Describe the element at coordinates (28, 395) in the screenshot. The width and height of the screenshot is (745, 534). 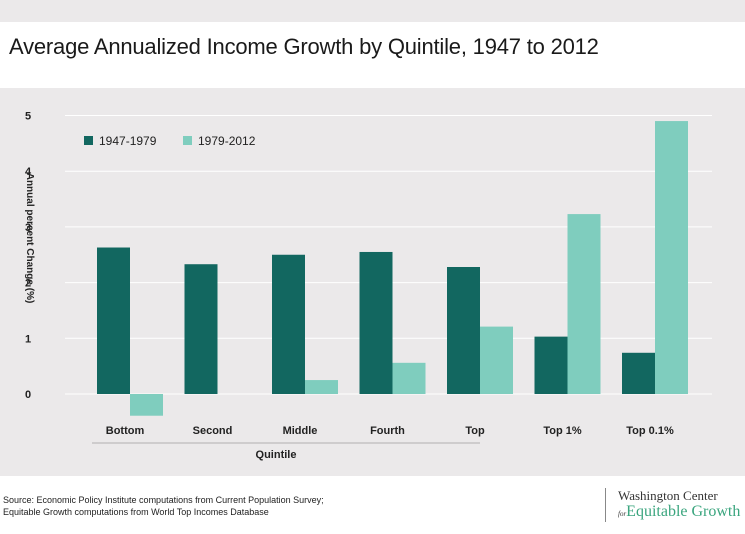
I see `y-tick-label: 0` at that location.